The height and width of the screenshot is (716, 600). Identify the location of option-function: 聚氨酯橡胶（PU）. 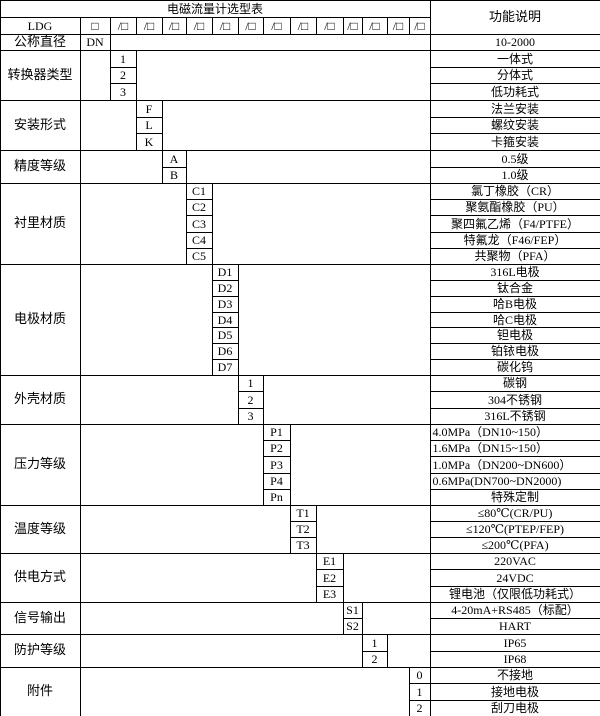
(514, 207).